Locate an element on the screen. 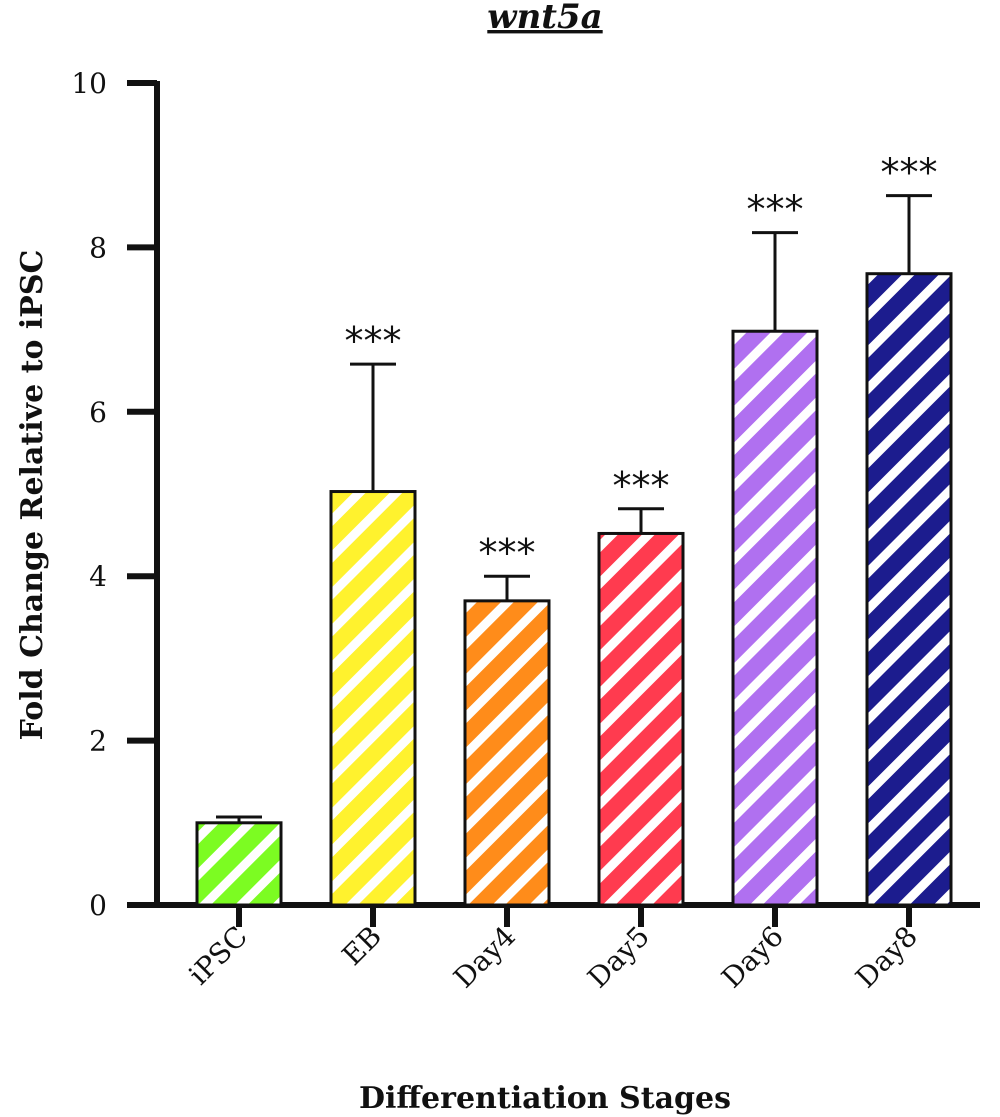 The height and width of the screenshot is (1117, 1000). x-tick-label: Day8 is located at coordinates (886, 957).